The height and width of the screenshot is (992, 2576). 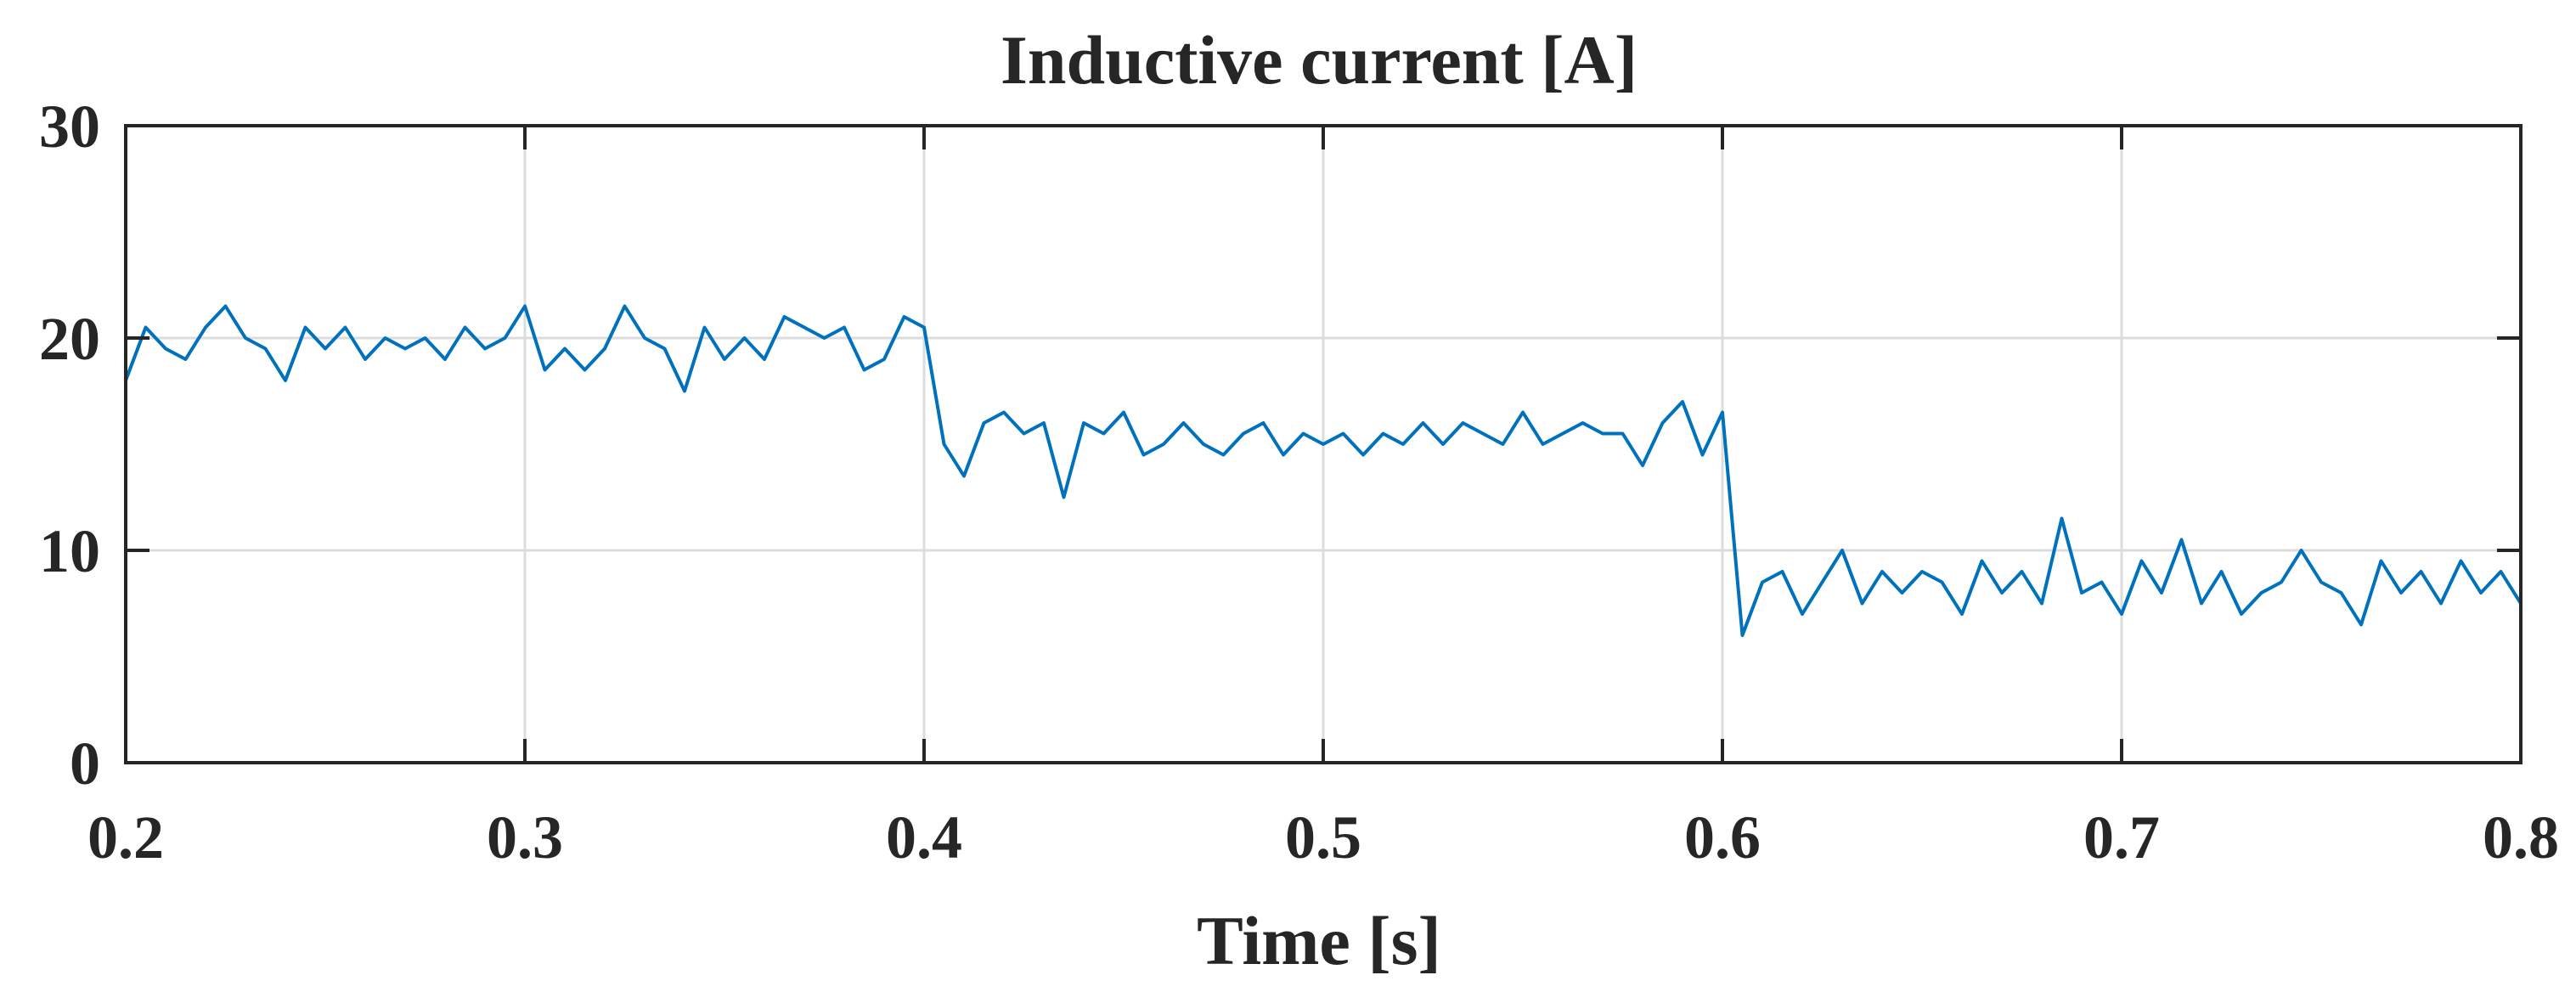 What do you see at coordinates (69, 446) in the screenshot?
I see `y-tick-labels: 0 10 20 30` at bounding box center [69, 446].